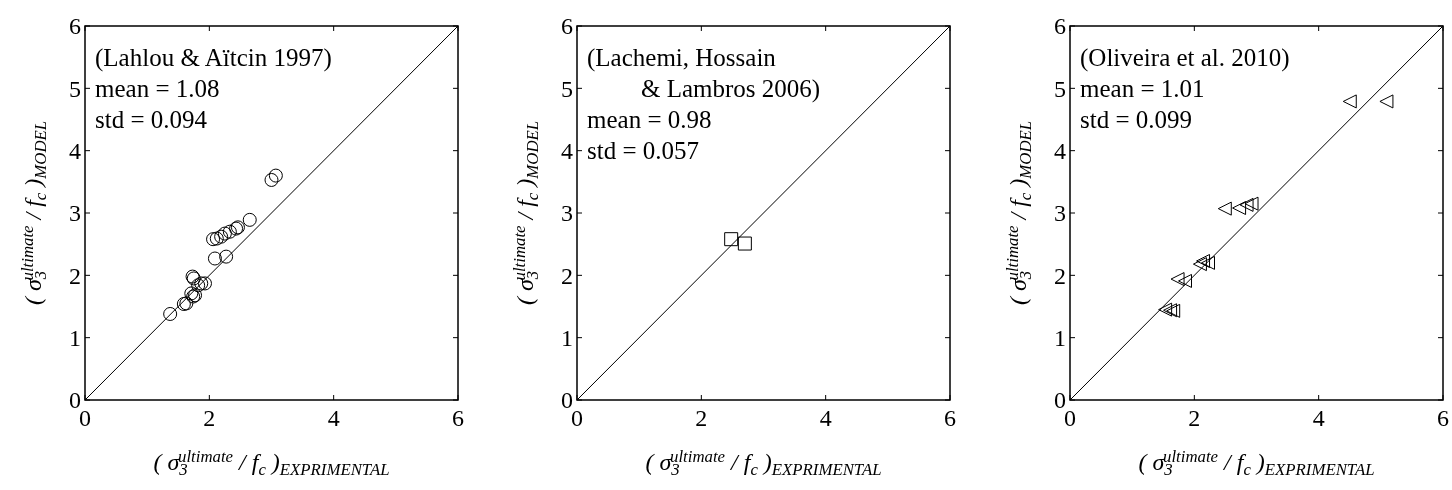  I want to click on annotation: mean = 0.98, so click(649, 119).